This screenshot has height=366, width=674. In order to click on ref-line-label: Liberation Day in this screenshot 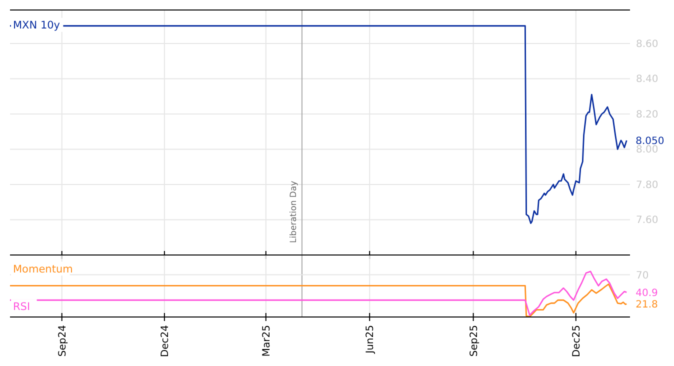, I will do `click(293, 211)`.